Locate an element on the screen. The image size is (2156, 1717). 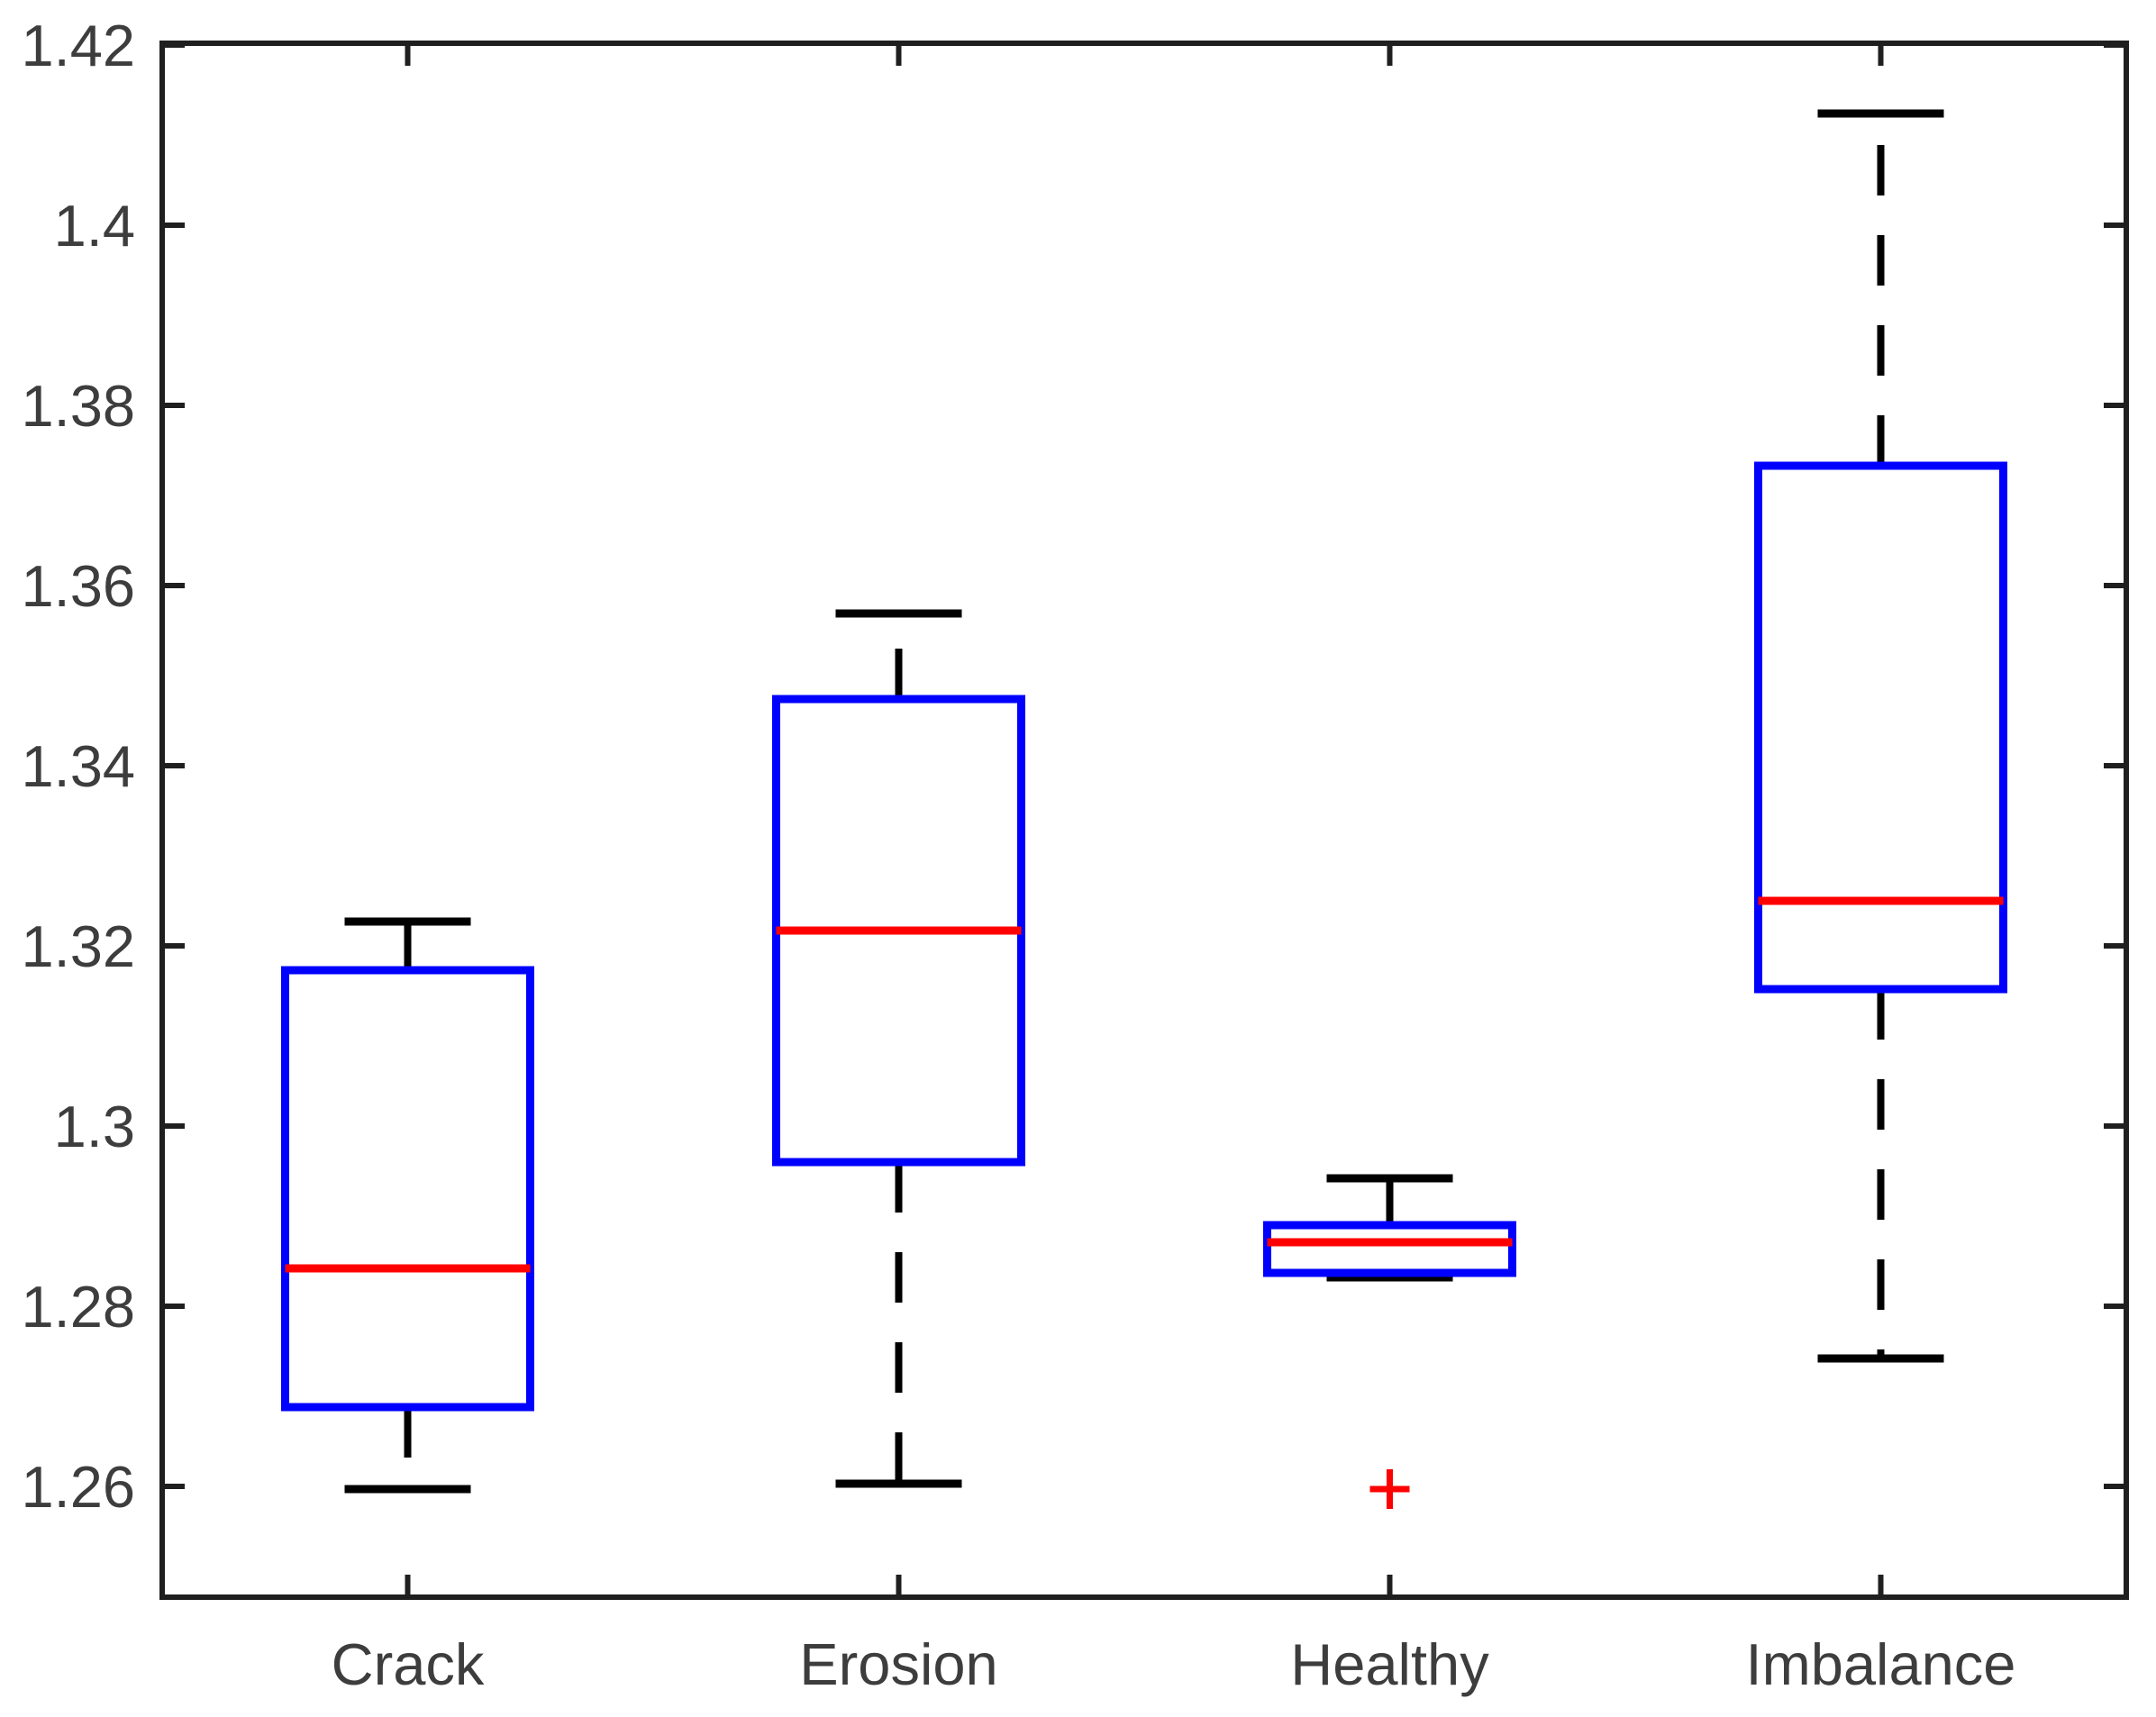
x-tick-label: Crack is located at coordinates (408, 1664).